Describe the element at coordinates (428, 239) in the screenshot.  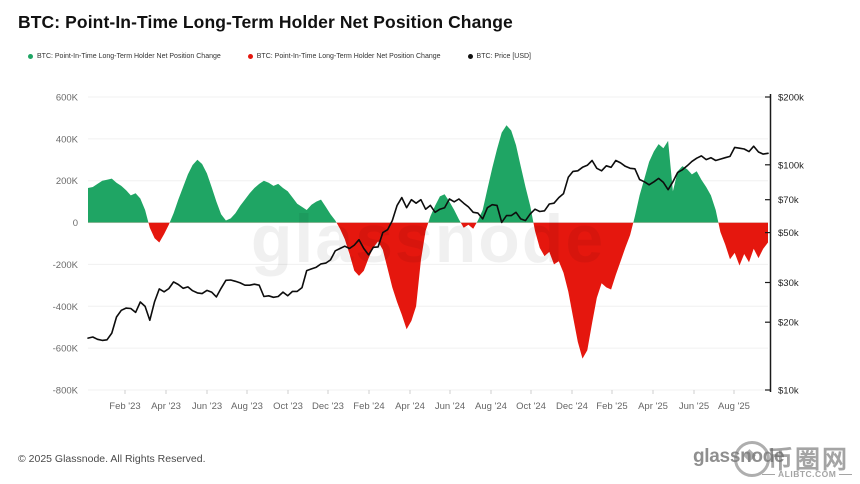
I see `glassnode-center-watermark: glassnode` at that location.